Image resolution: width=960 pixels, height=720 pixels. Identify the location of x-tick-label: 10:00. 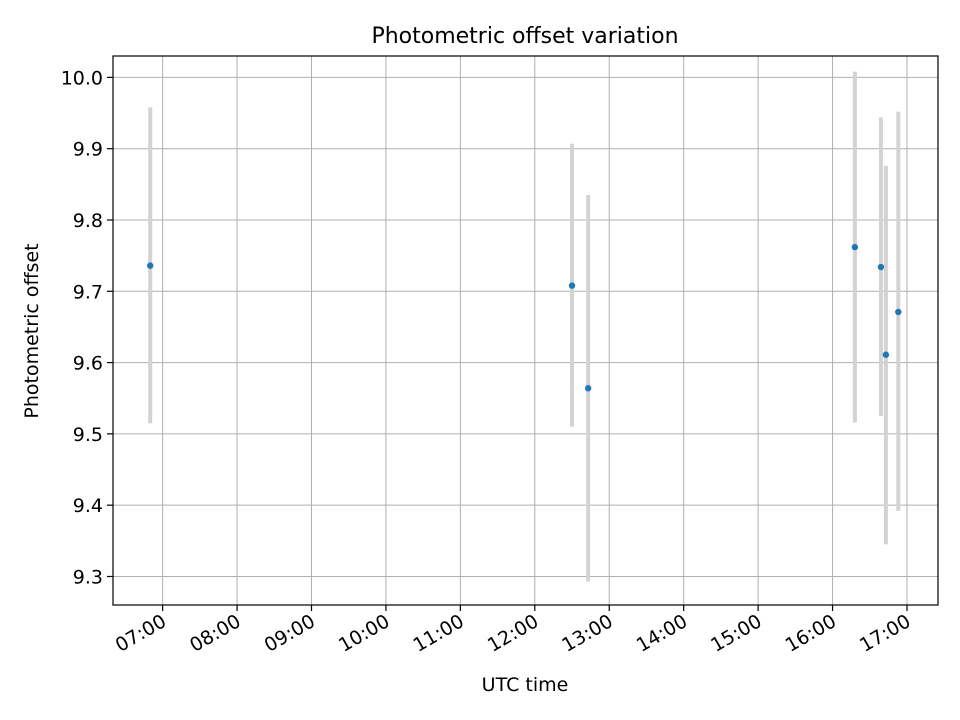
(364, 633).